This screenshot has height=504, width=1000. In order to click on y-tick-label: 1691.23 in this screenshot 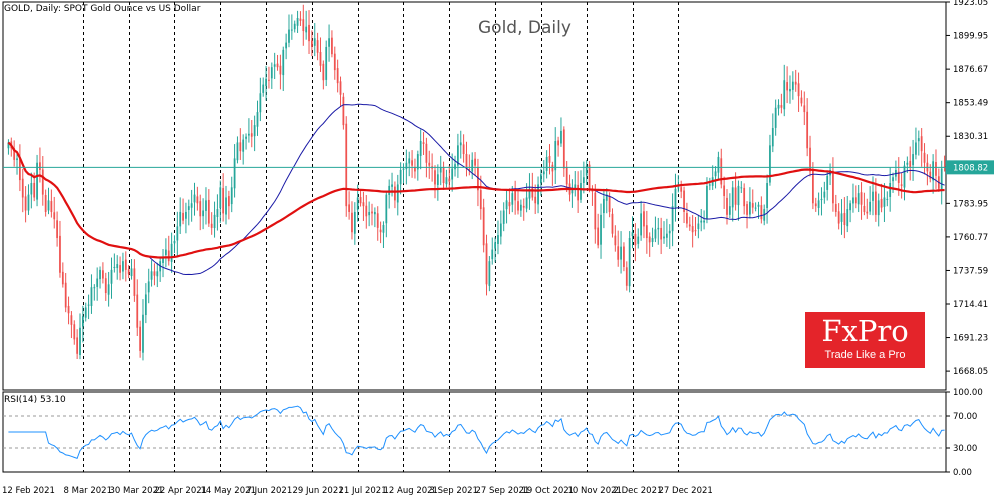, I will do `click(970, 339)`.